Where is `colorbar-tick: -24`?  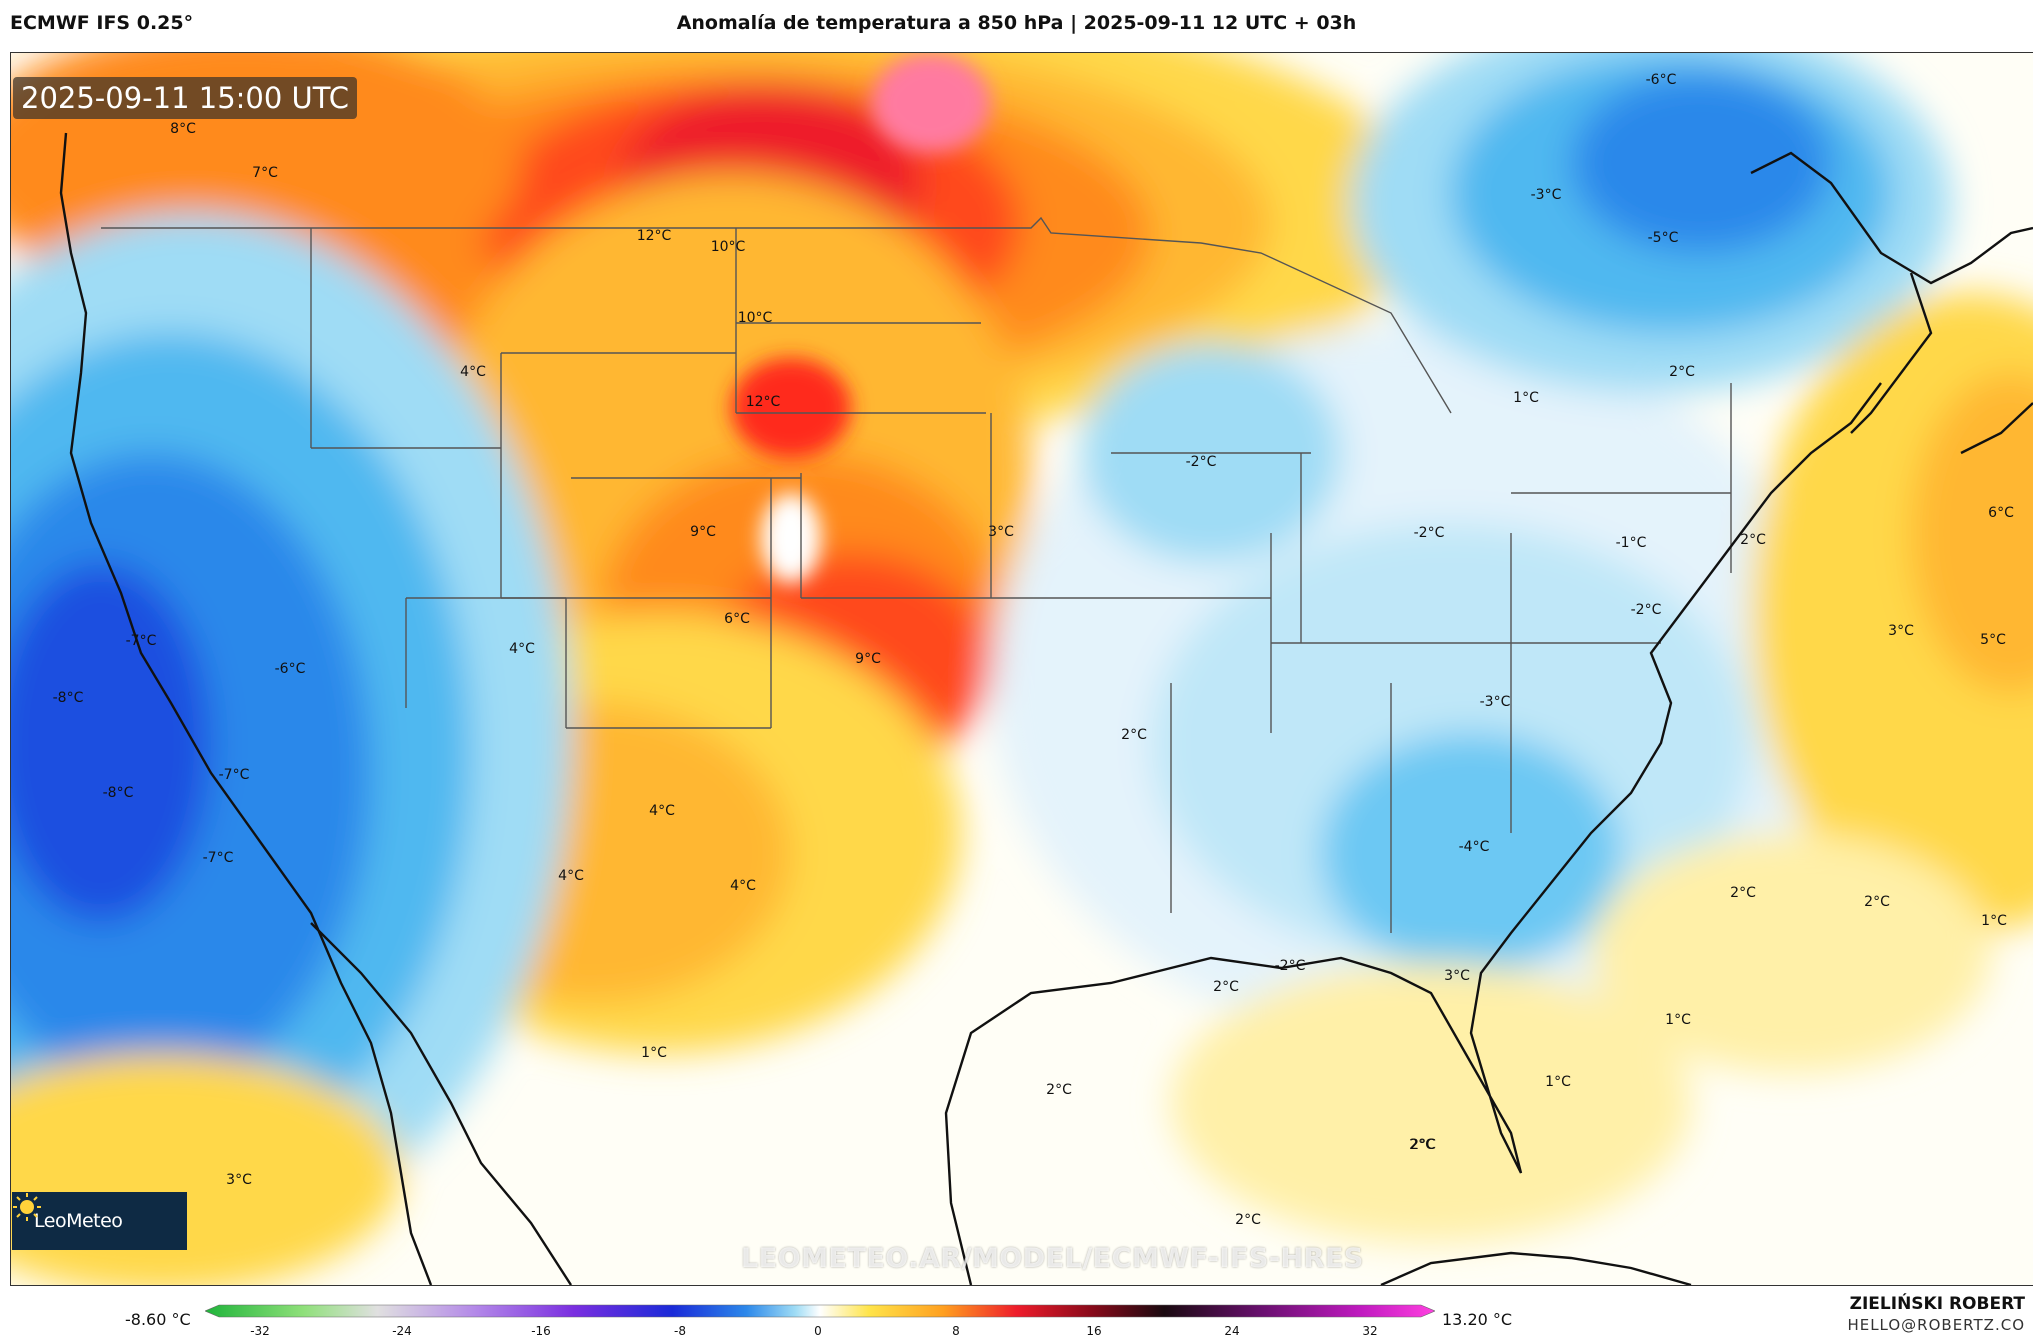
colorbar-tick: -24 is located at coordinates (402, 1331).